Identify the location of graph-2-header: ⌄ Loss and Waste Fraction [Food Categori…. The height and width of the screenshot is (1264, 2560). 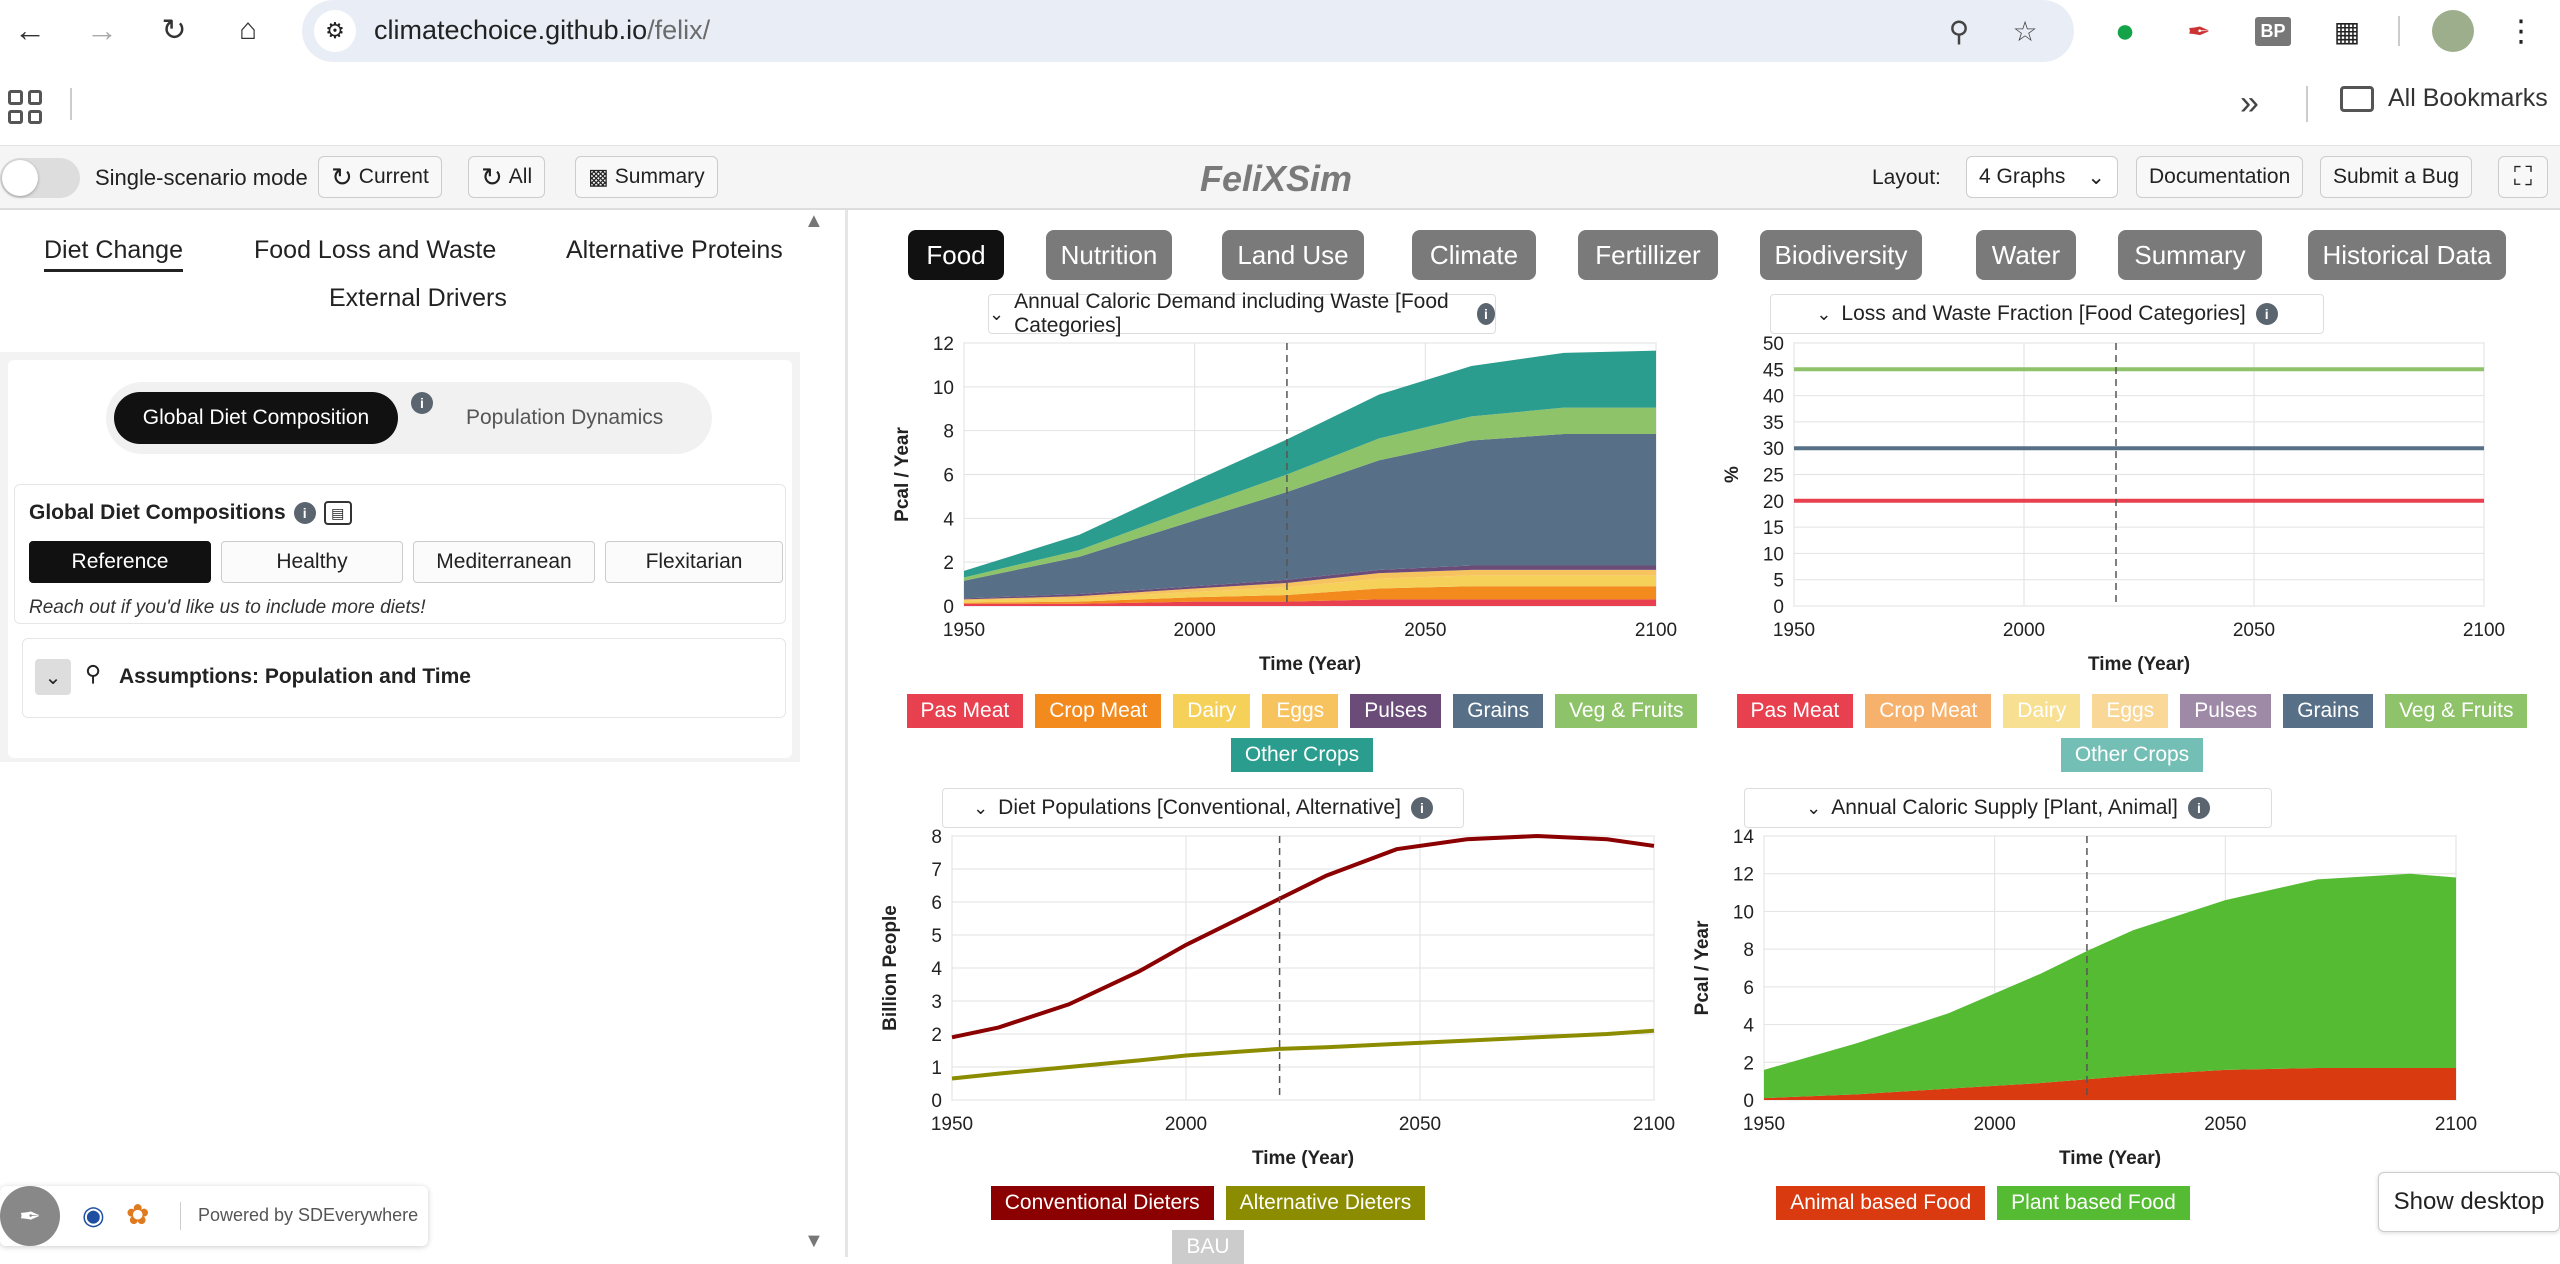
(2047, 314).